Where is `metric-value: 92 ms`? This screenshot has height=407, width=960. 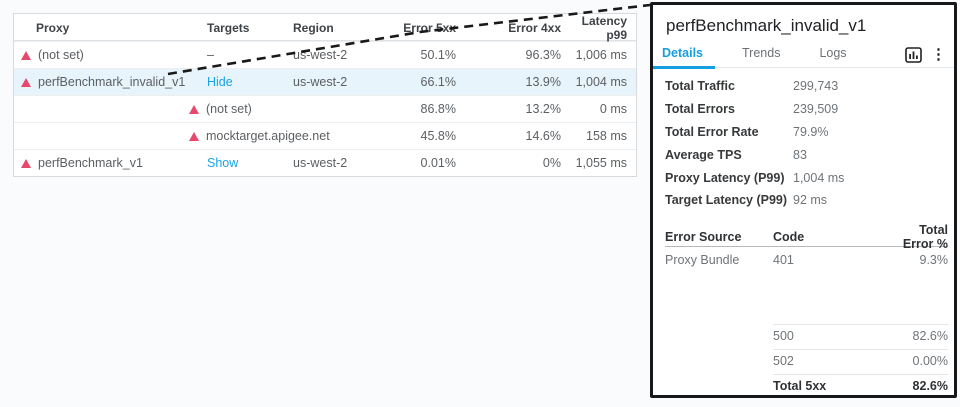 metric-value: 92 ms is located at coordinates (810, 200).